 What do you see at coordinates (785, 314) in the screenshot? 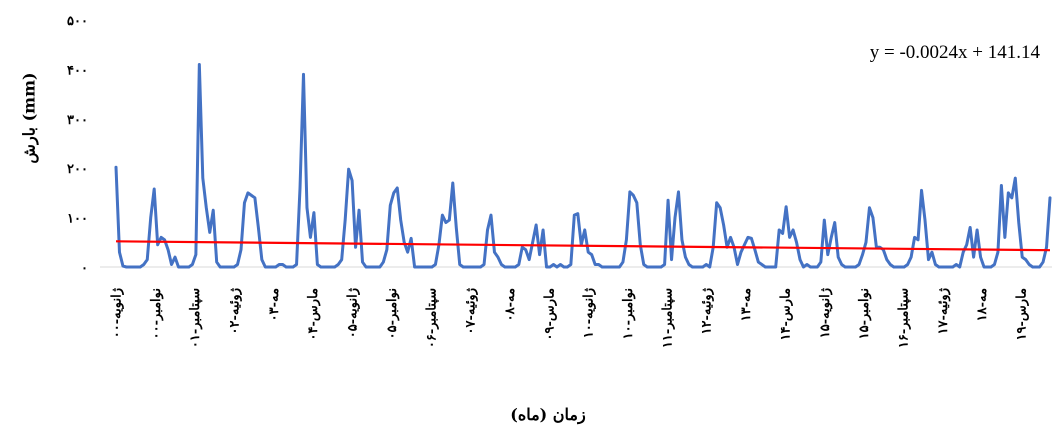
I see `x-tick-label: ۱۴-مارس` at bounding box center [785, 314].